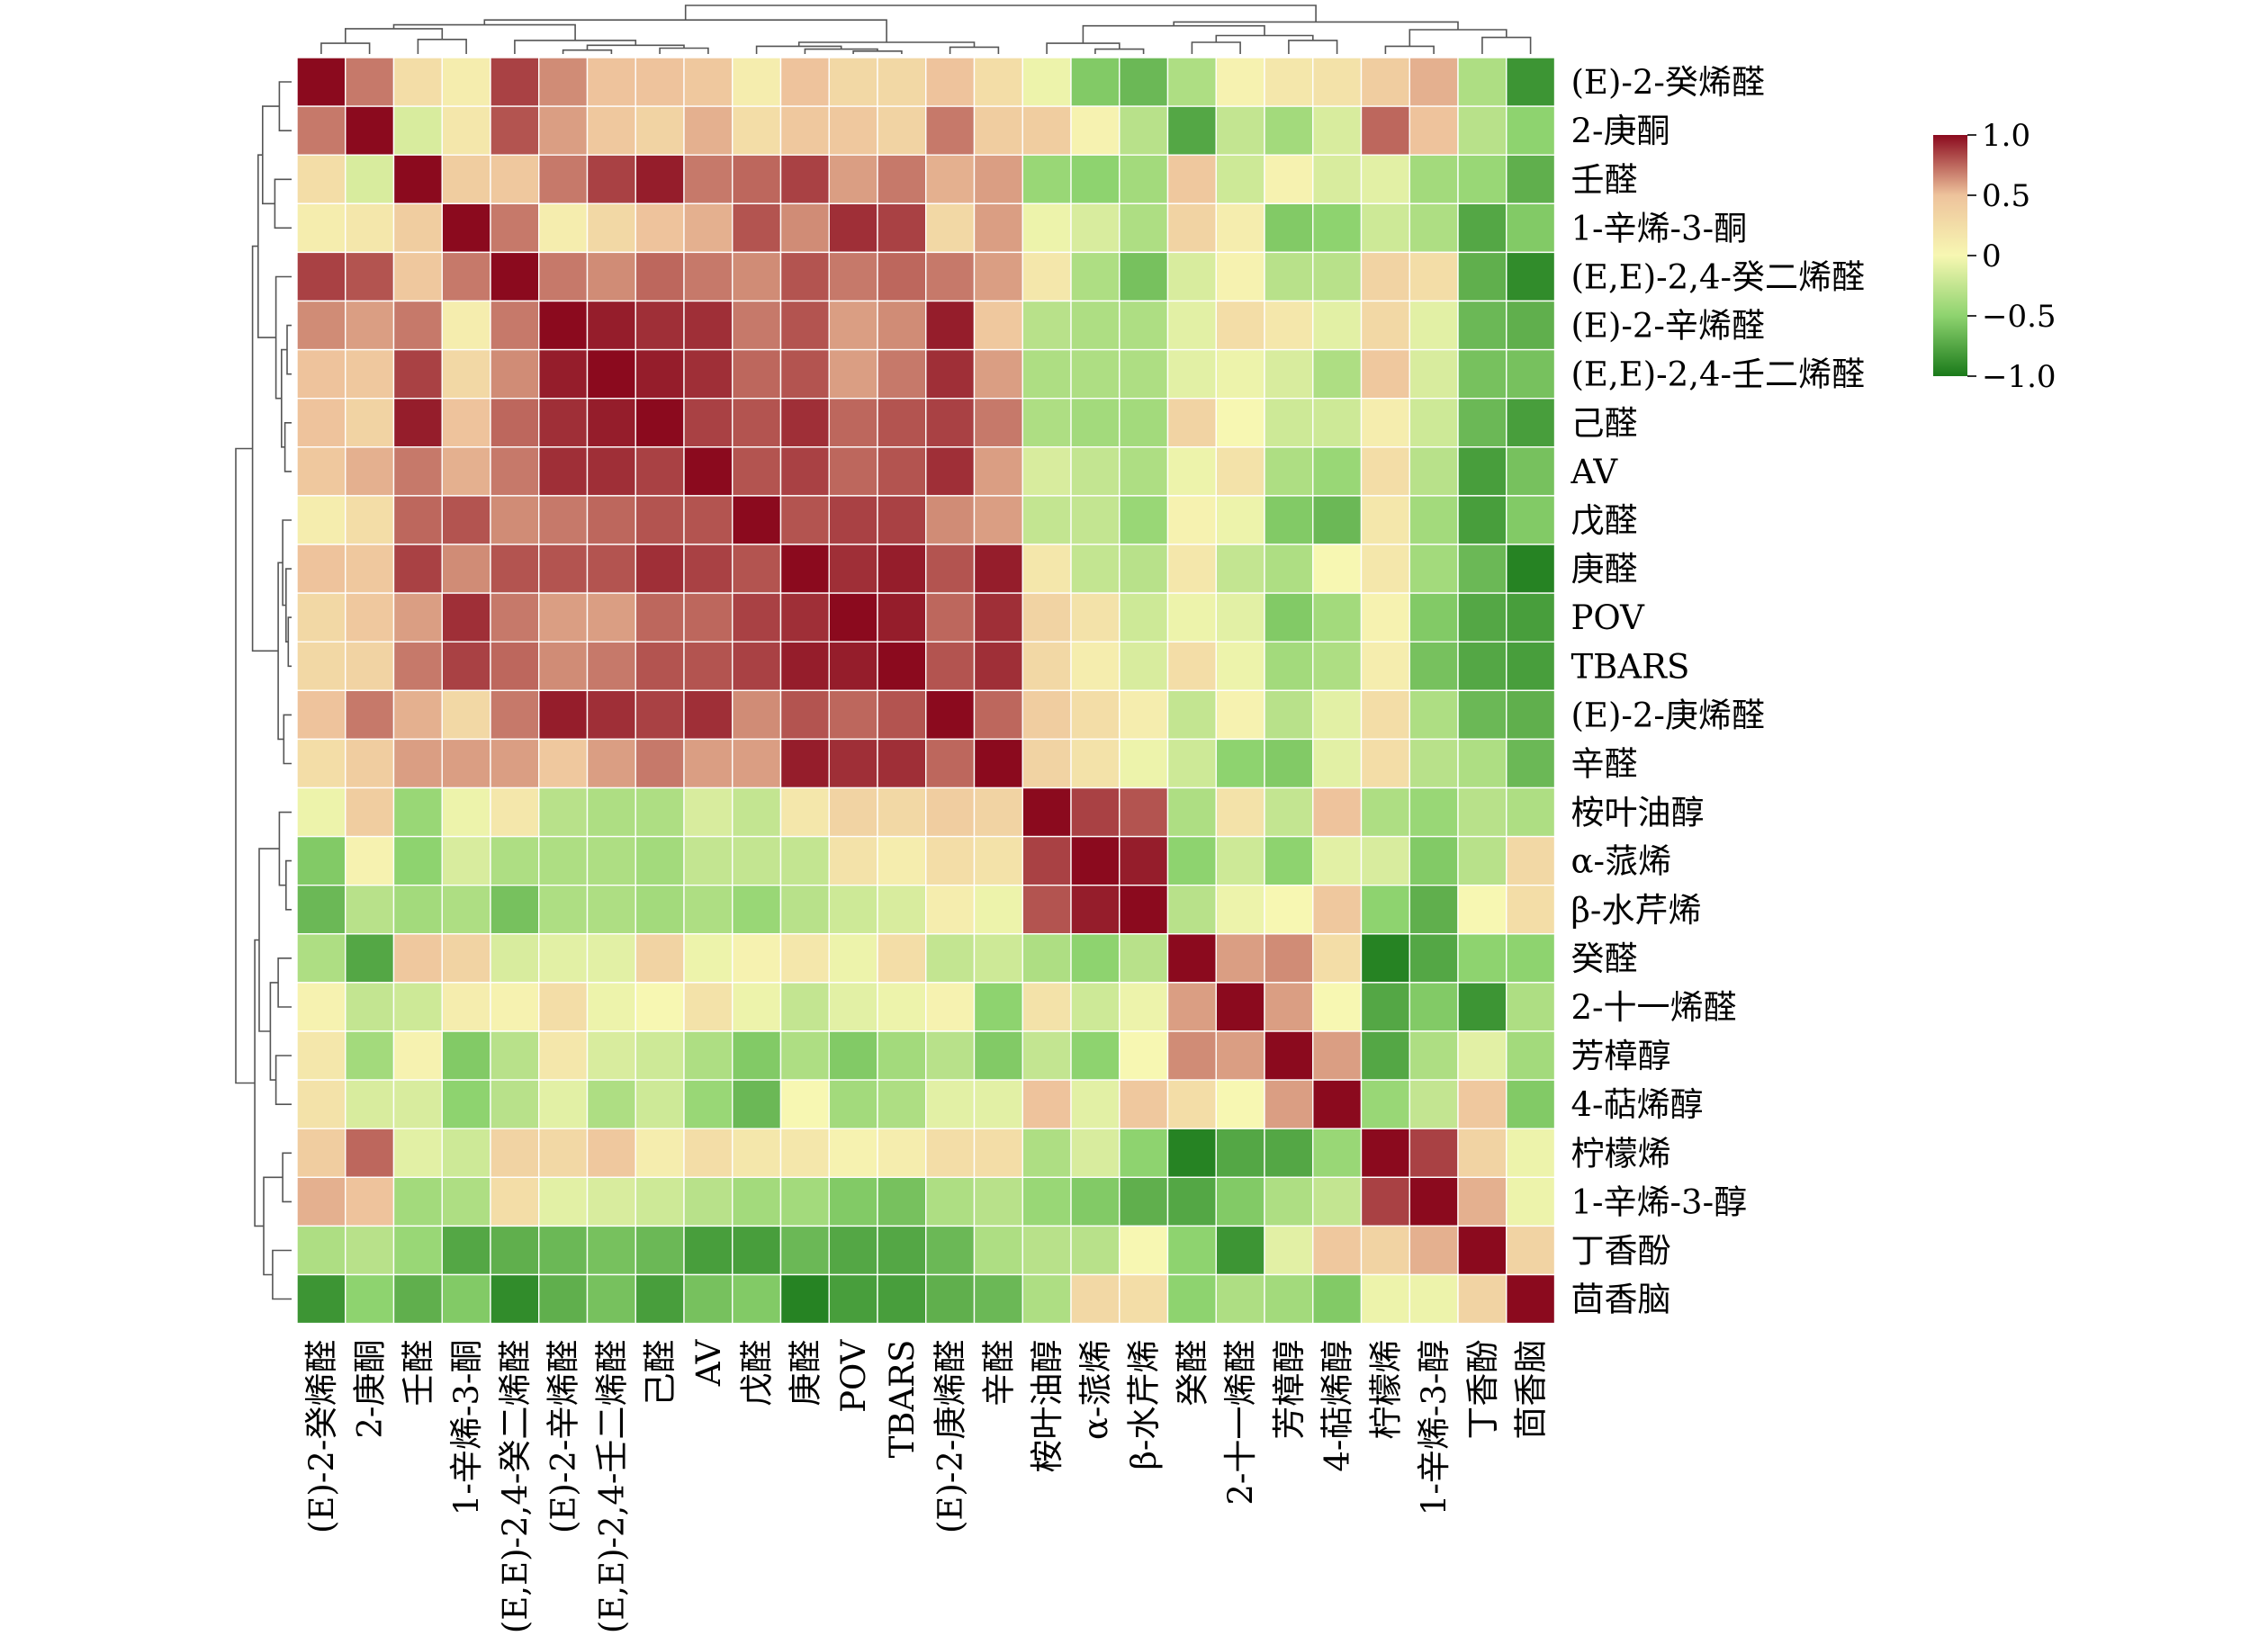  Describe the element at coordinates (1604, 958) in the screenshot. I see `row-label: 癸醛` at that location.